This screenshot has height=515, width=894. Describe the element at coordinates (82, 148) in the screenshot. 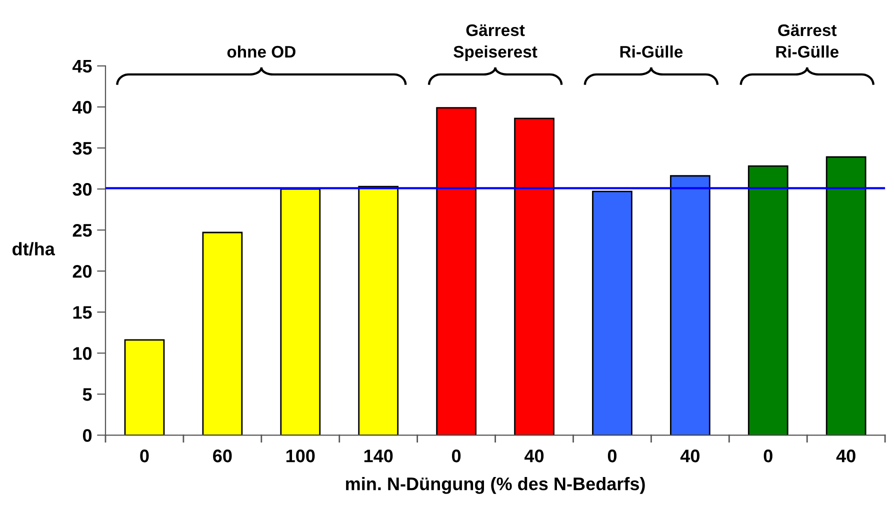

I see `y-tick-label: 35` at that location.